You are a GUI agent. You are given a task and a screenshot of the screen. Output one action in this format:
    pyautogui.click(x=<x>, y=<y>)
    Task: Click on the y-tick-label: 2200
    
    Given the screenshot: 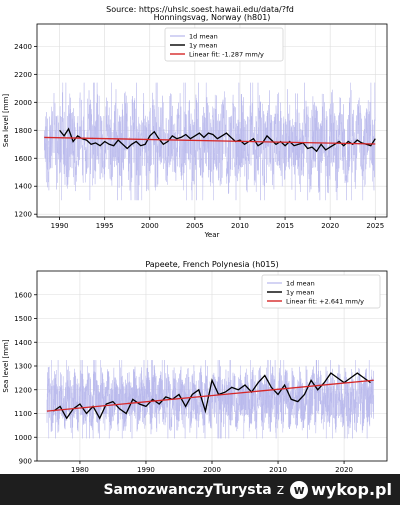 What is the action you would take?
    pyautogui.click(x=23, y=75)
    